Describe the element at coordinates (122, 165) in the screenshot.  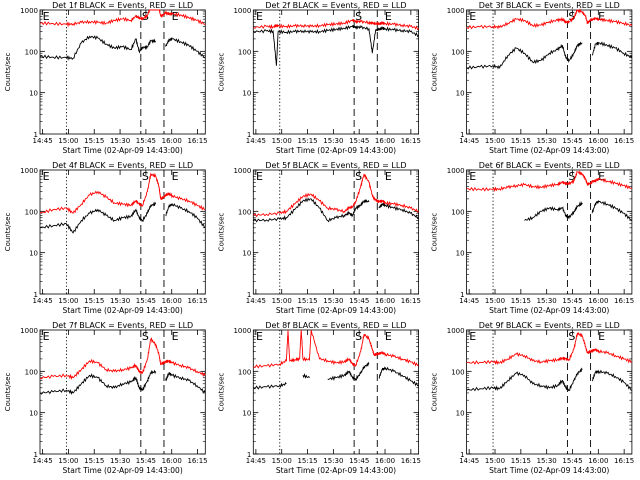
I see `panel-title: Det 4f BLACK = Events, RED = LLD` at that location.